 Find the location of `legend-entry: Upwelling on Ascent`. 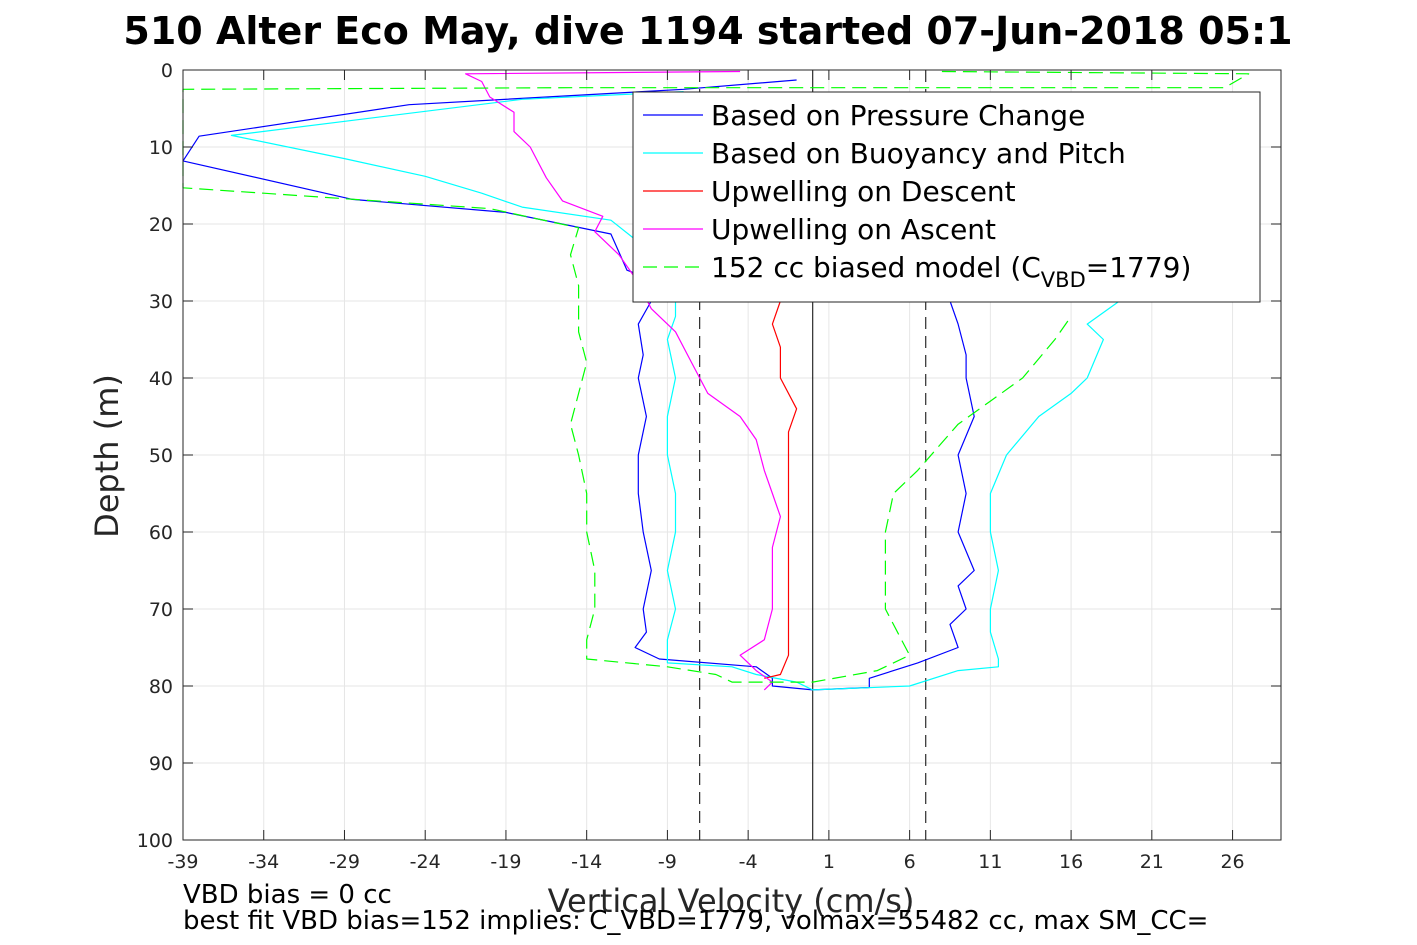

legend-entry: Upwelling on Ascent is located at coordinates (853, 229).